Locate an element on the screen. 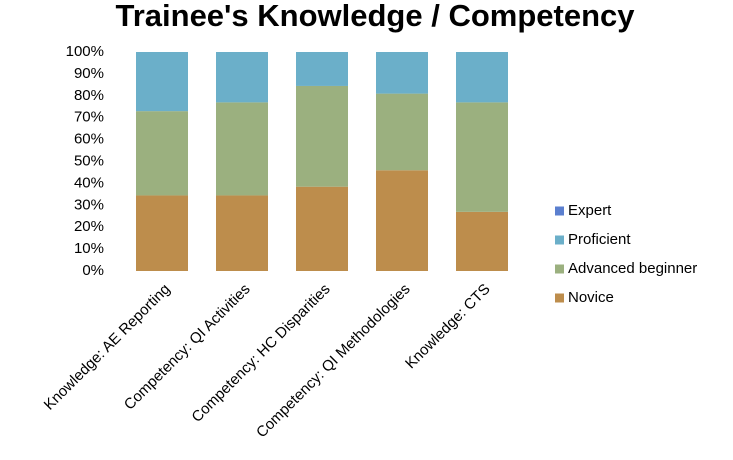 The width and height of the screenshot is (733, 460). chart-title: Trainee's Knowledge / Competency is located at coordinates (375, 16).